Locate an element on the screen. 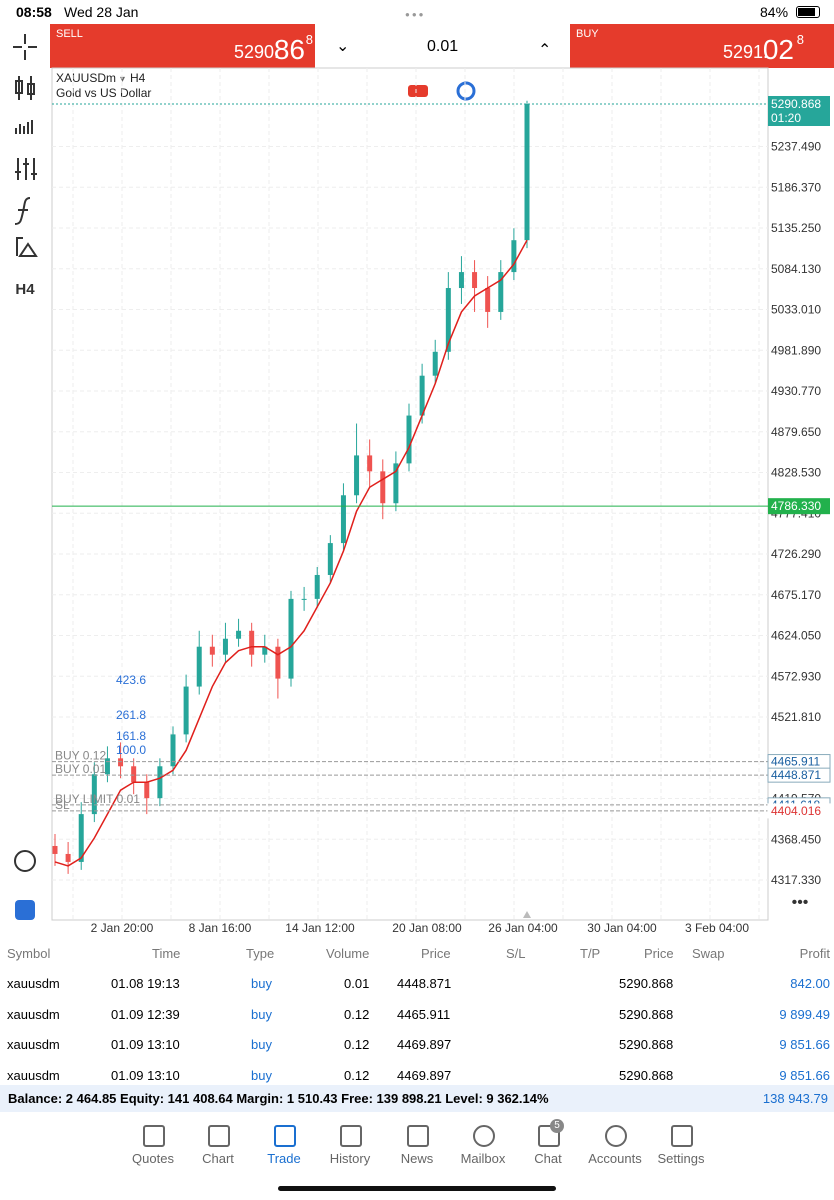 Image resolution: width=834 pixels, height=1200 pixels. crosshair-icon is located at coordinates (25, 47).